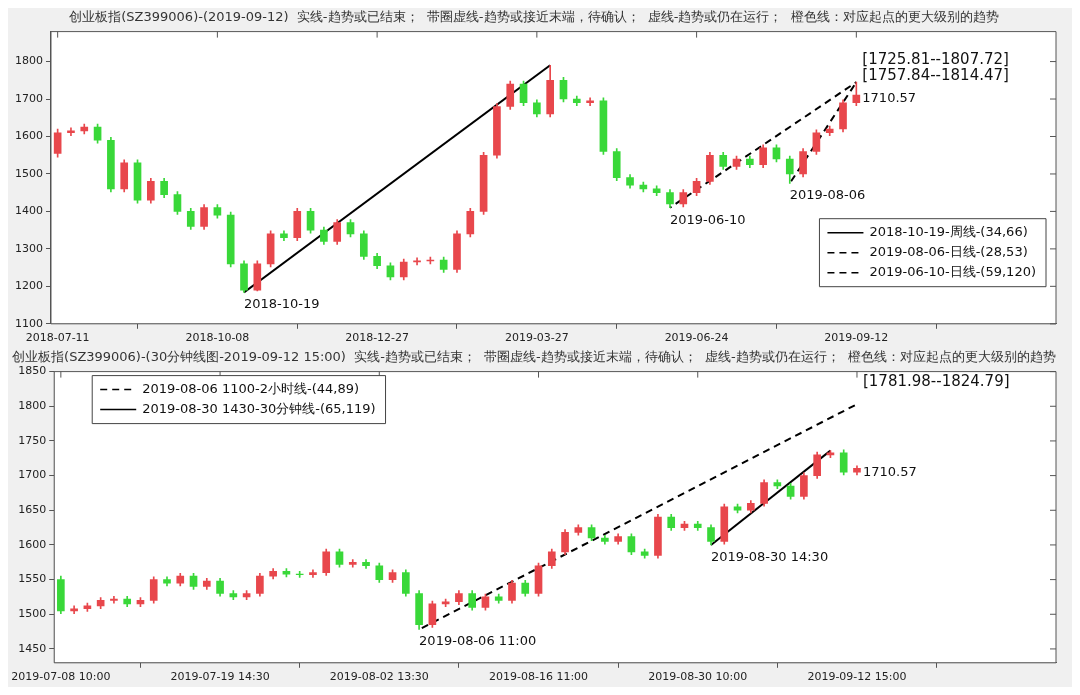 The height and width of the screenshot is (695, 1080). I want to click on y-tick-label: 1100, so click(28, 323).